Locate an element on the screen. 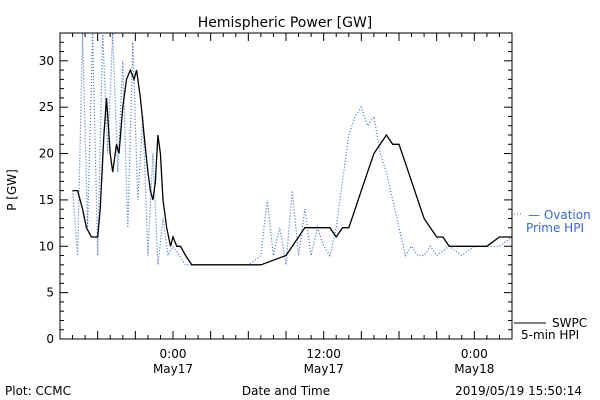  x-axis-label: Date and Time is located at coordinates (286, 391).